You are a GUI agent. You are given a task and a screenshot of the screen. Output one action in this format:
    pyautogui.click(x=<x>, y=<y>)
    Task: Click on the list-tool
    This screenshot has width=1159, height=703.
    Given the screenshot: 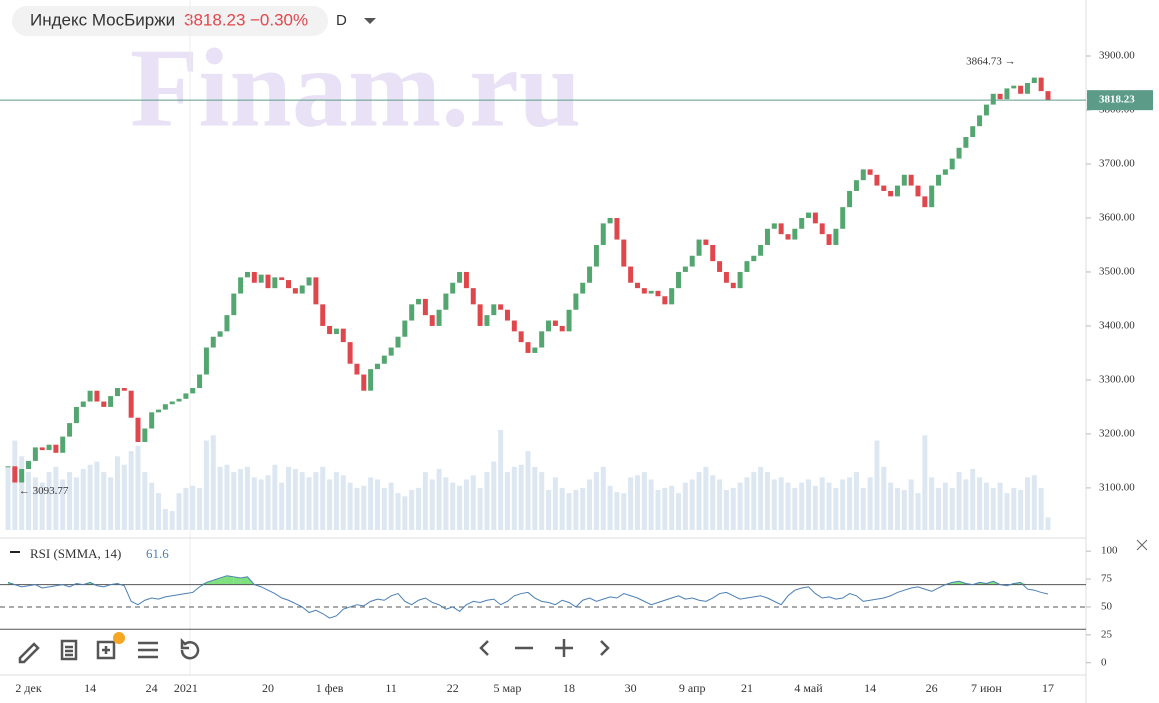 What is the action you would take?
    pyautogui.click(x=69, y=650)
    